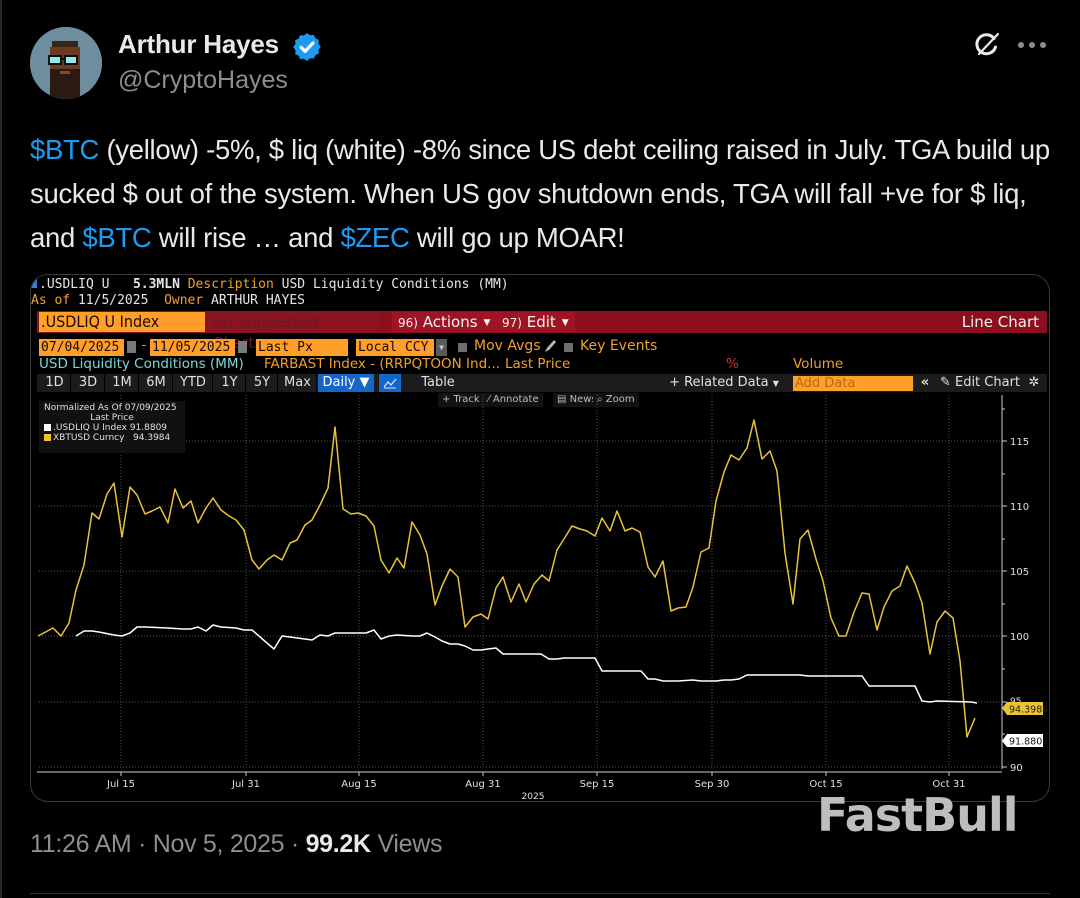 The width and height of the screenshot is (1080, 898). I want to click on svg-text: 94.3984, so click(1028, 710).